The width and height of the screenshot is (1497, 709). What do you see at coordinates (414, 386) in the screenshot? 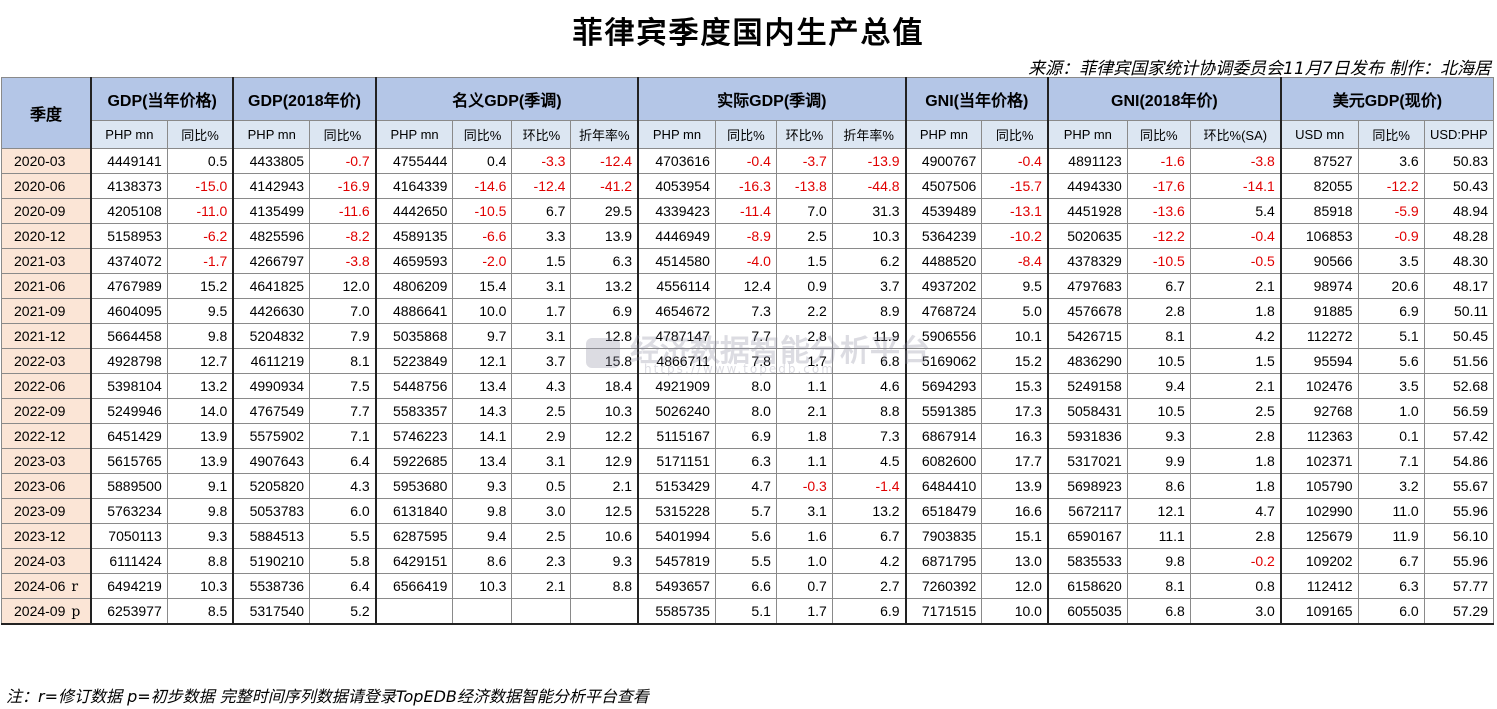
I see `table-cell: 5448756` at bounding box center [414, 386].